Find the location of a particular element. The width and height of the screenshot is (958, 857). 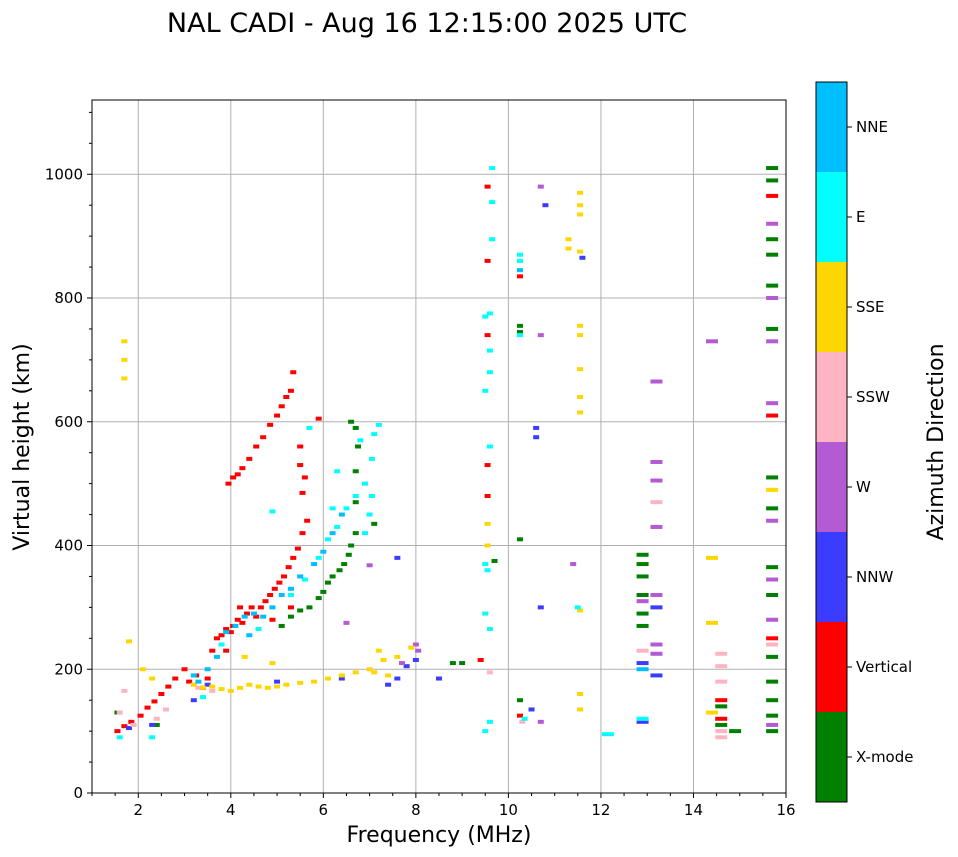

colorbar-label-nne: NNE is located at coordinates (872, 127).